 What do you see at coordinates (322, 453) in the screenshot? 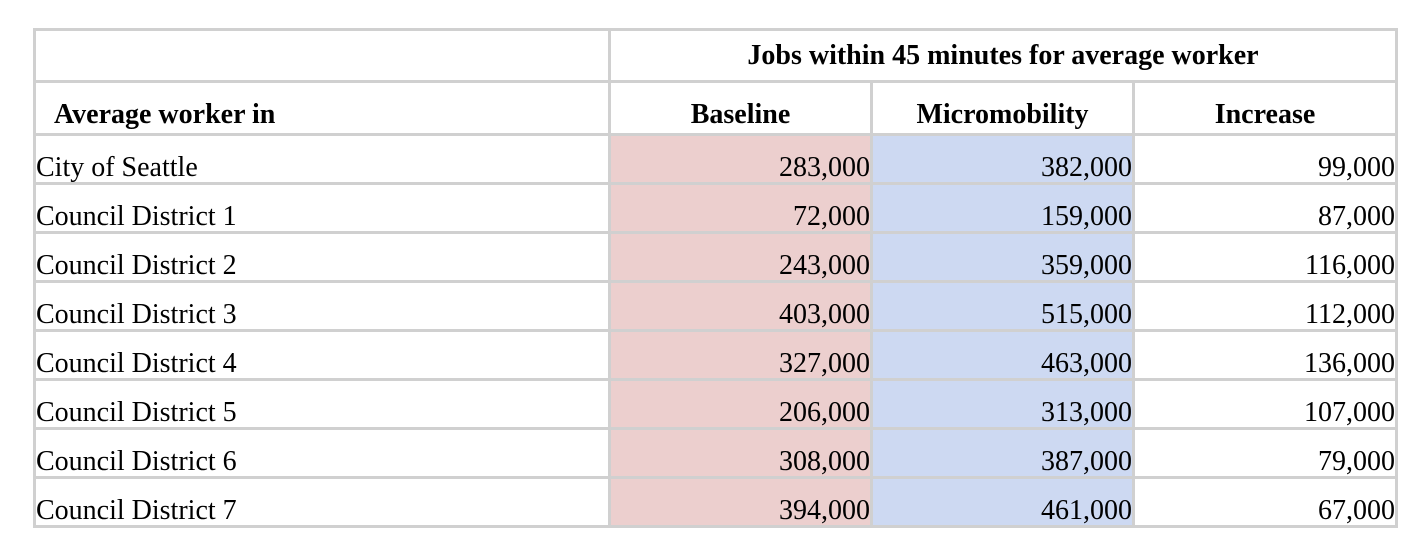
I see `row-label: Council District 6` at bounding box center [322, 453].